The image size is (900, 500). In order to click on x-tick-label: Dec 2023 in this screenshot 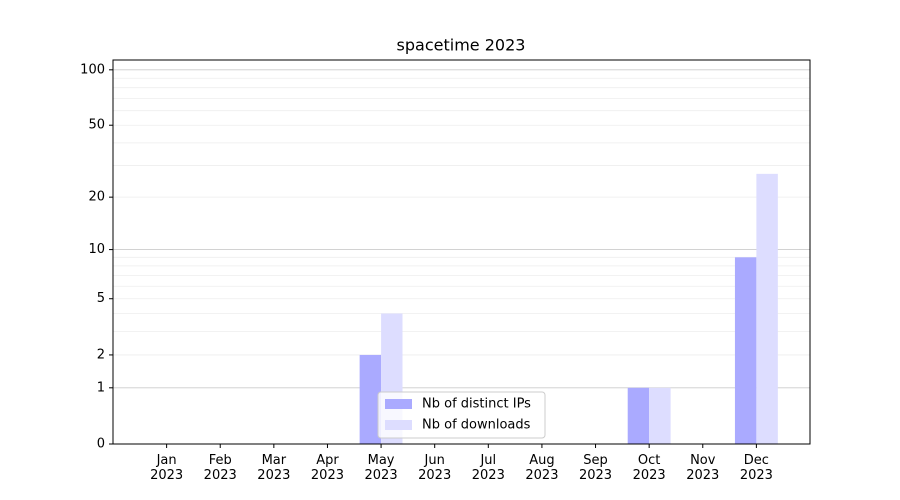, I will do `click(756, 468)`.